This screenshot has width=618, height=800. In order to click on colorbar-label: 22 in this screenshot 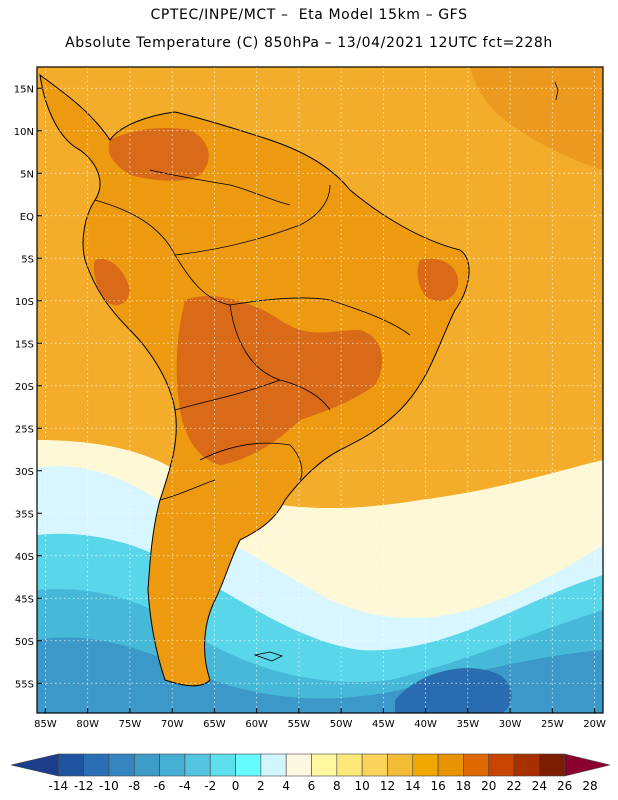, I will do `click(513, 786)`.